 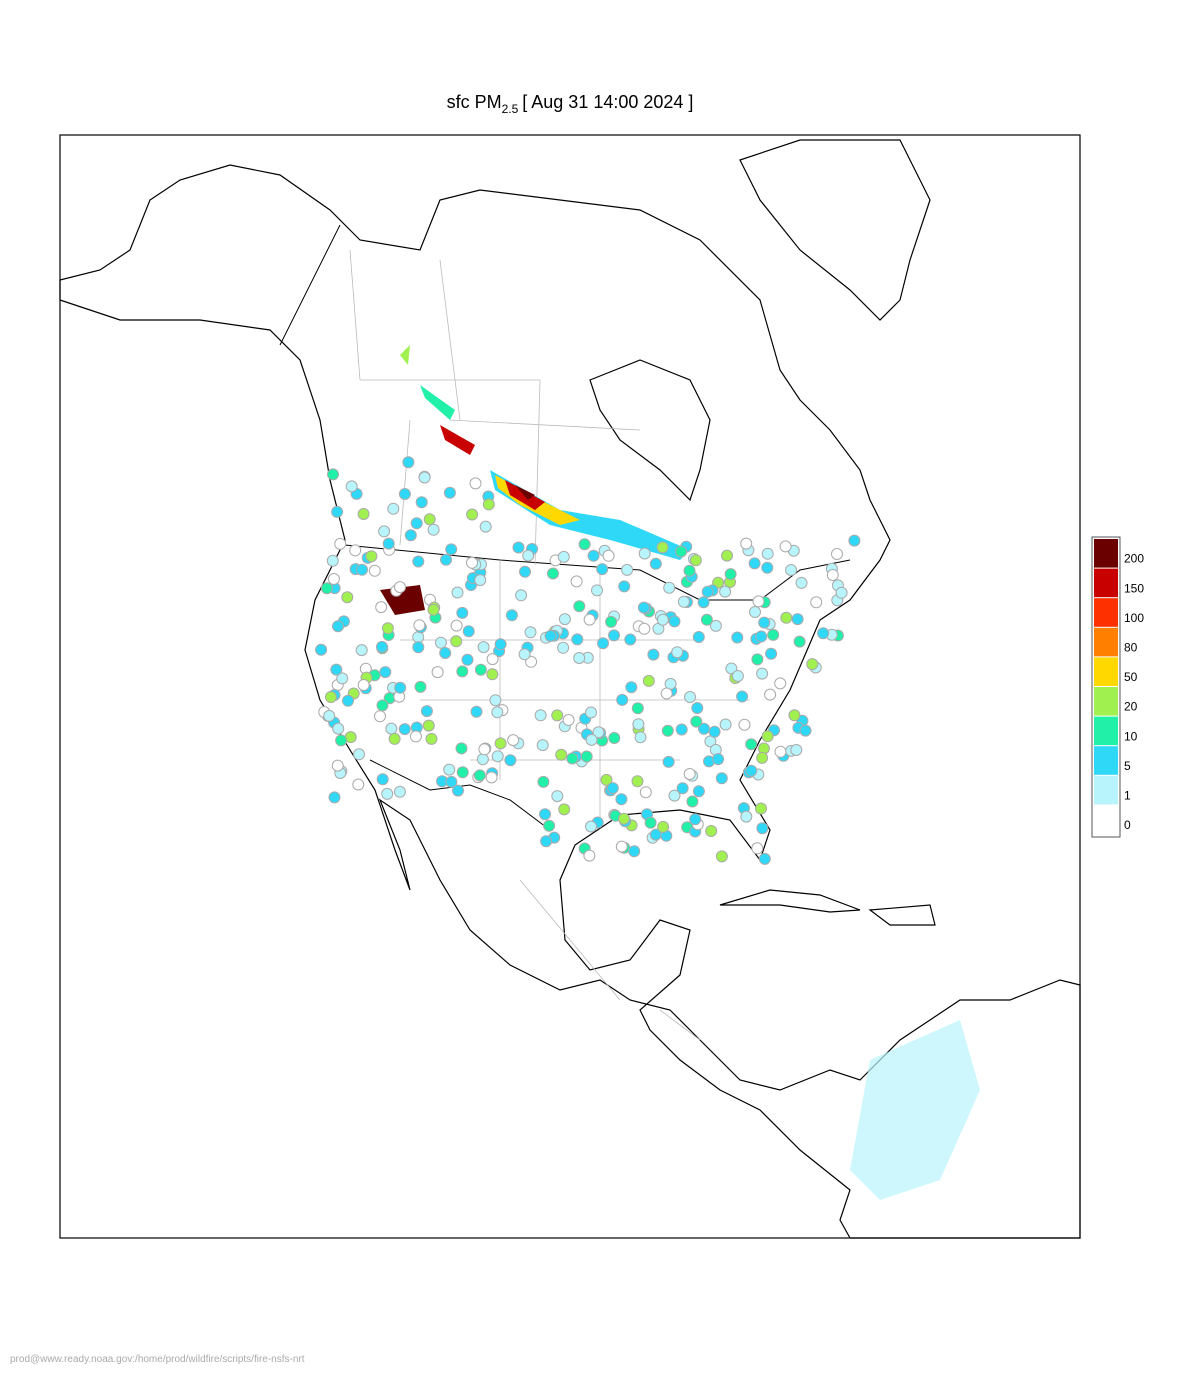 What do you see at coordinates (570, 104) in the screenshot?
I see `map-title: sfc PM2.5[ Aug 31 14:00 2024 ]` at bounding box center [570, 104].